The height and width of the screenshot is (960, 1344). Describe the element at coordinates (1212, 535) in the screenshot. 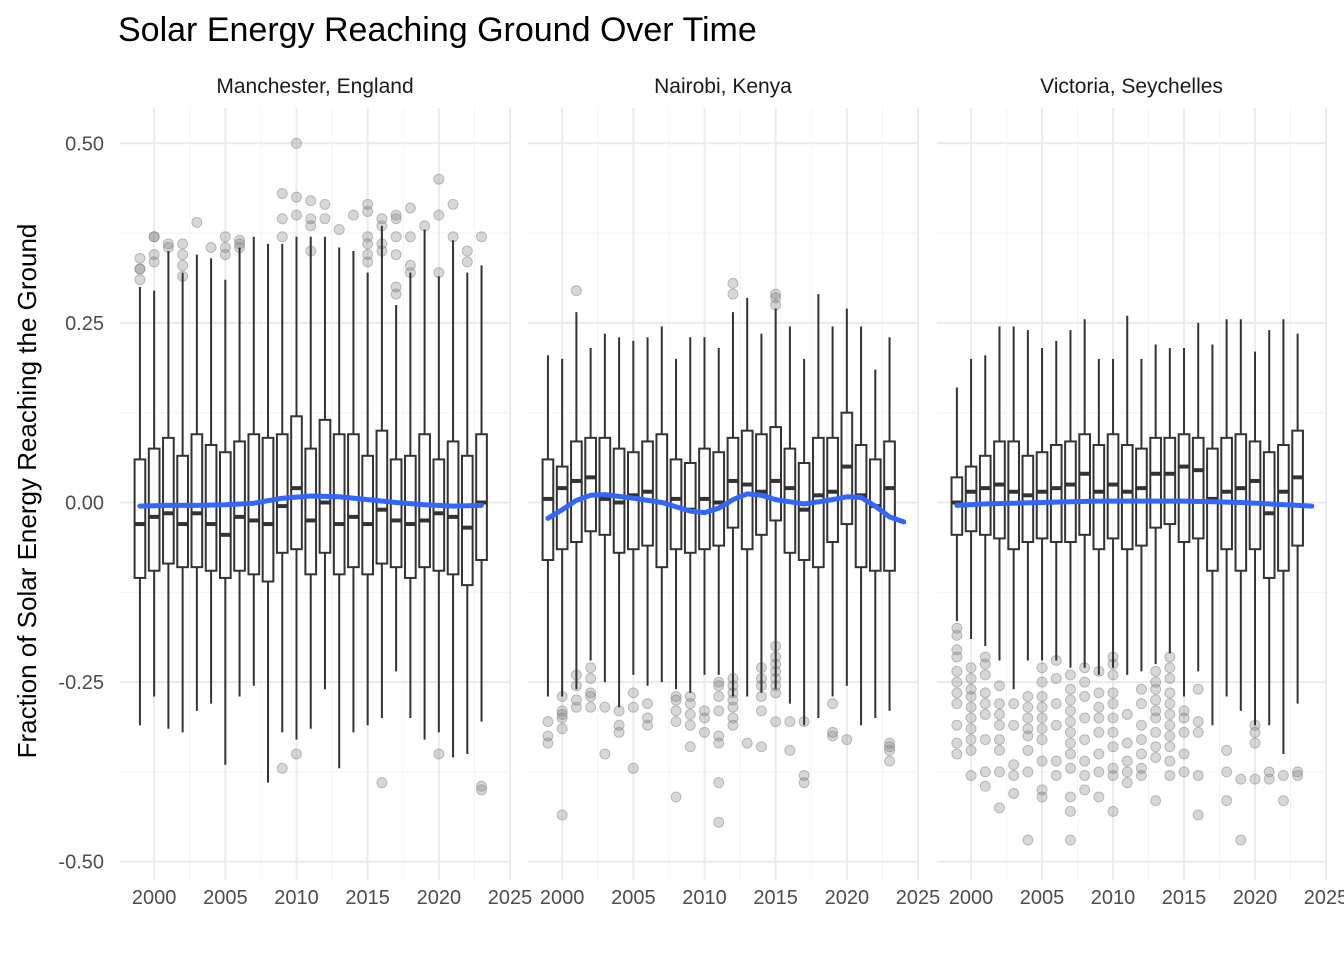

I see `box-2017` at that location.